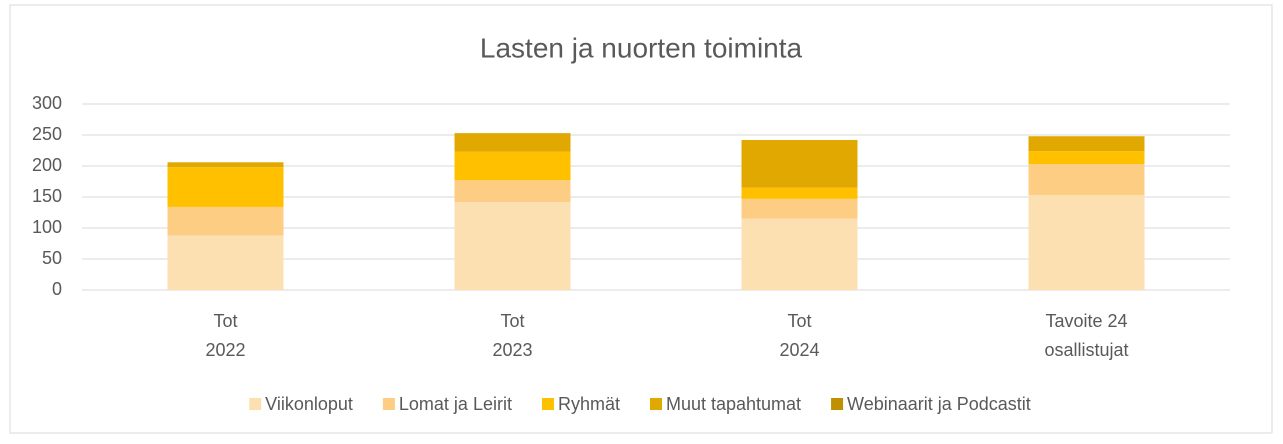 The image size is (1283, 444). Describe the element at coordinates (641, 47) in the screenshot. I see `chart-title: Lasten ja nuorten toiminta` at that location.